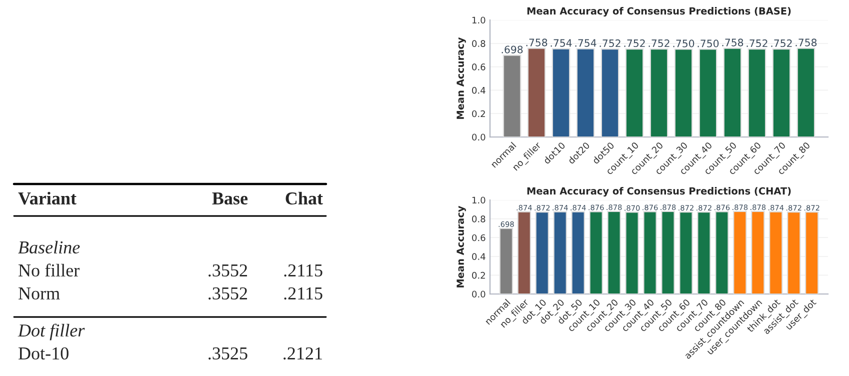  Describe the element at coordinates (230, 198) in the screenshot. I see `text: Base` at that location.